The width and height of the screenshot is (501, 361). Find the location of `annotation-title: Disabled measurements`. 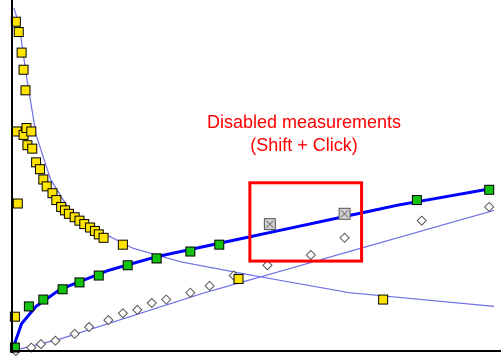

annotation-title: Disabled measurements is located at coordinates (304, 122).